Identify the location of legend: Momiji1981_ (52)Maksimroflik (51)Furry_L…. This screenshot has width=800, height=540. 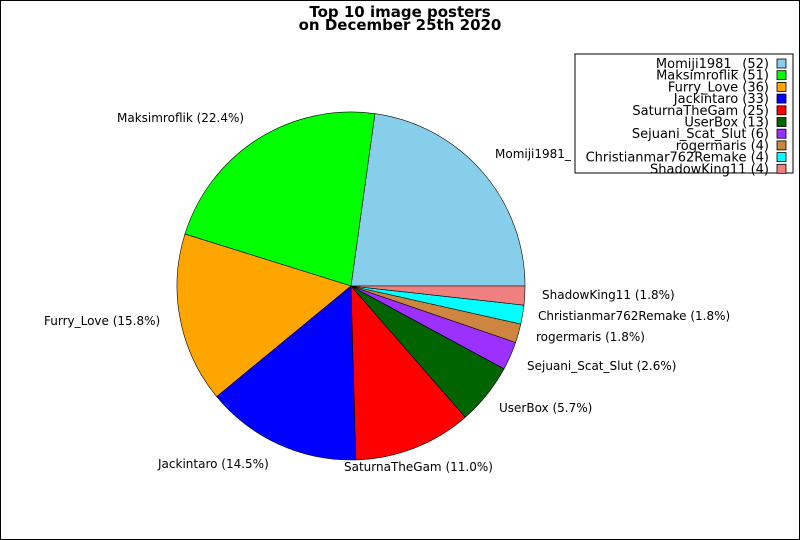
(684, 115).